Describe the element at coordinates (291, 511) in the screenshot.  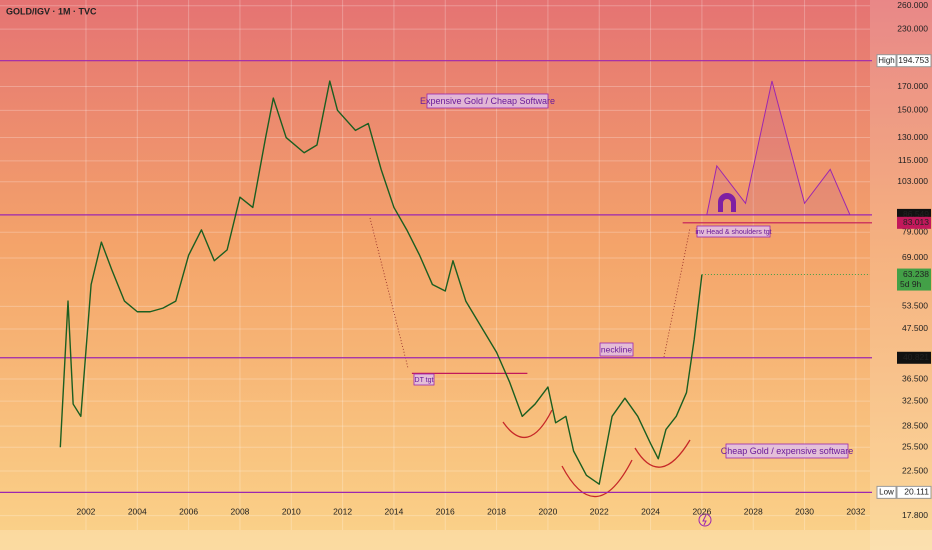
I see `x-tick-label: 2010` at that location.